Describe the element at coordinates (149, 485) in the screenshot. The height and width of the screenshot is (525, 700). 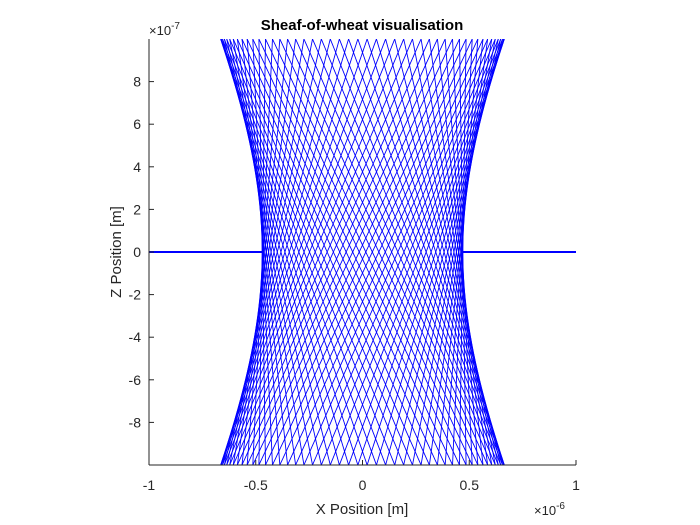
I see `x-tick-label: -1` at that location.